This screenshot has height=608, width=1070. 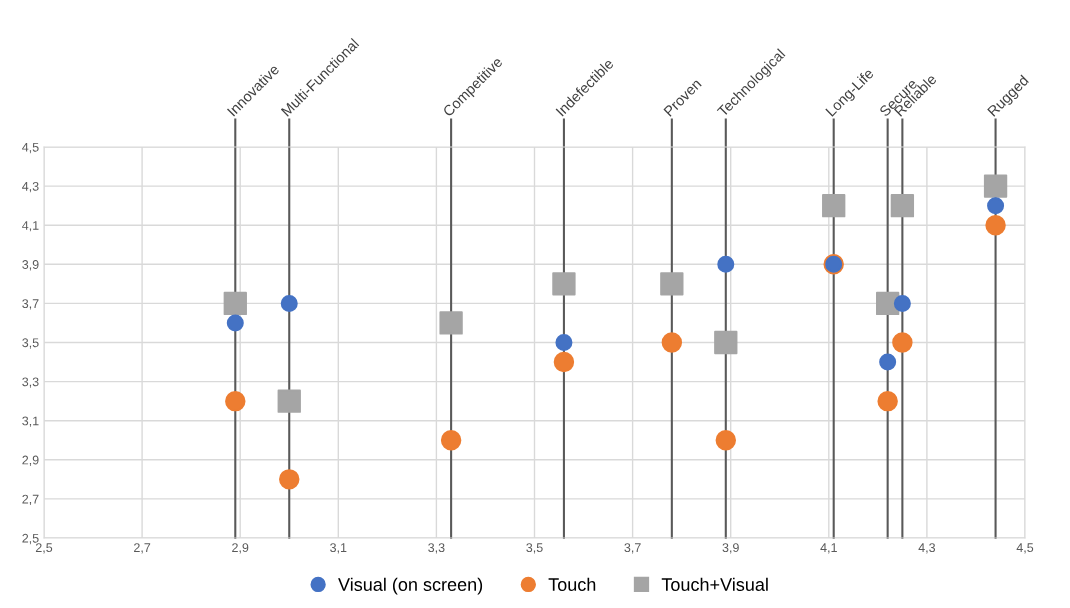 I want to click on x-tick-label: 4,5, so click(x=1025, y=548).